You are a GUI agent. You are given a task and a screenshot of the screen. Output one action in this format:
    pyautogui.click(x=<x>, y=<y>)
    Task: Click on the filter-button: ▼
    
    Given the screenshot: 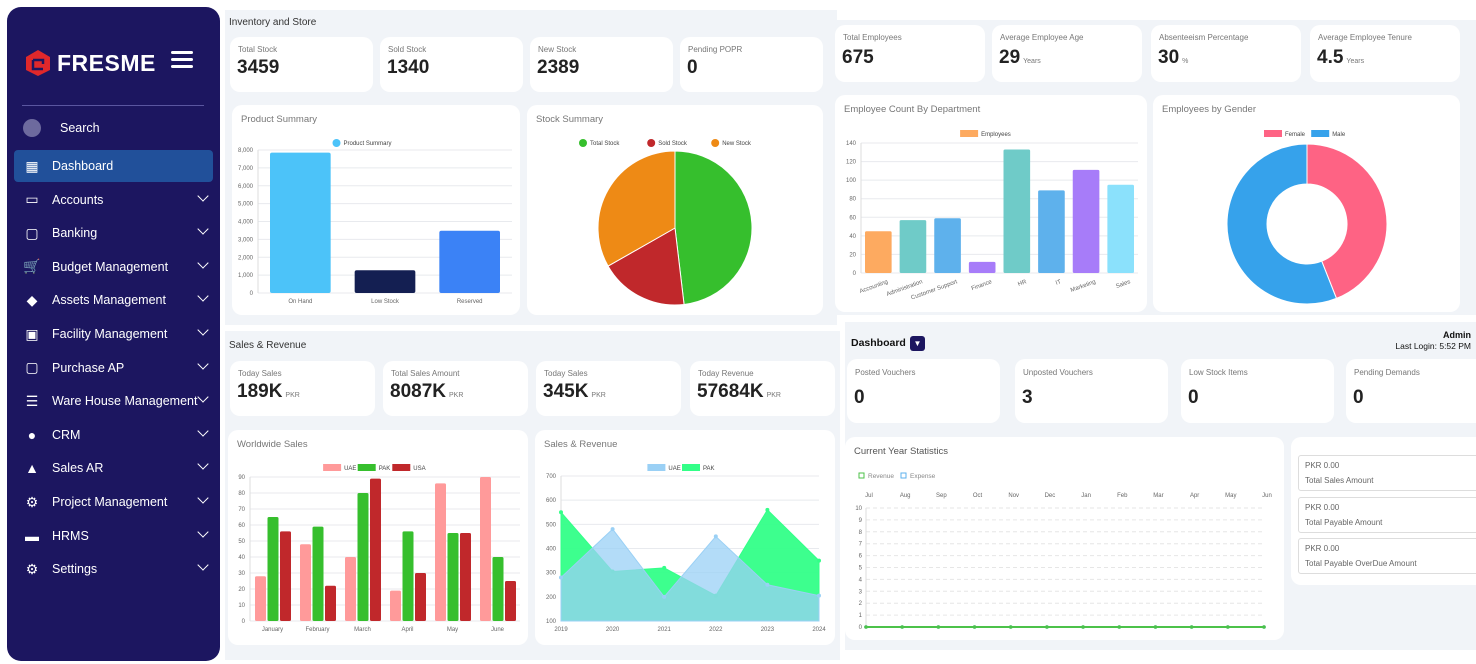 What is the action you would take?
    pyautogui.click(x=917, y=343)
    